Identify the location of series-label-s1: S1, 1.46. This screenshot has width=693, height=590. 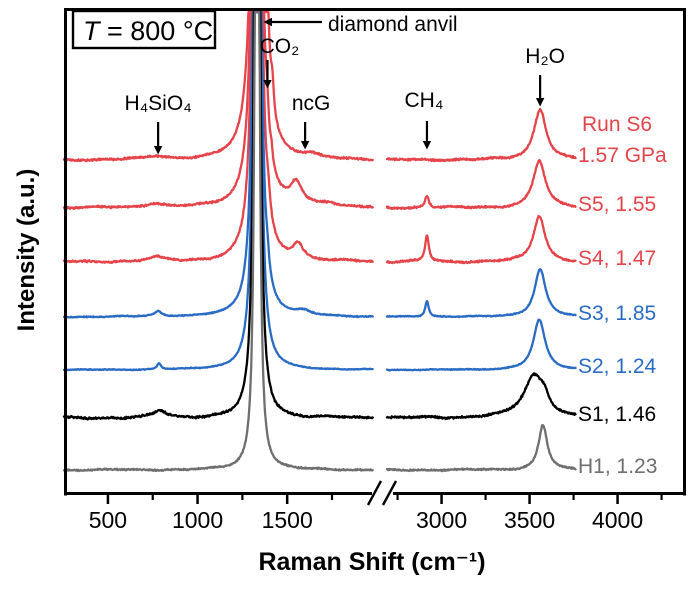
(617, 414).